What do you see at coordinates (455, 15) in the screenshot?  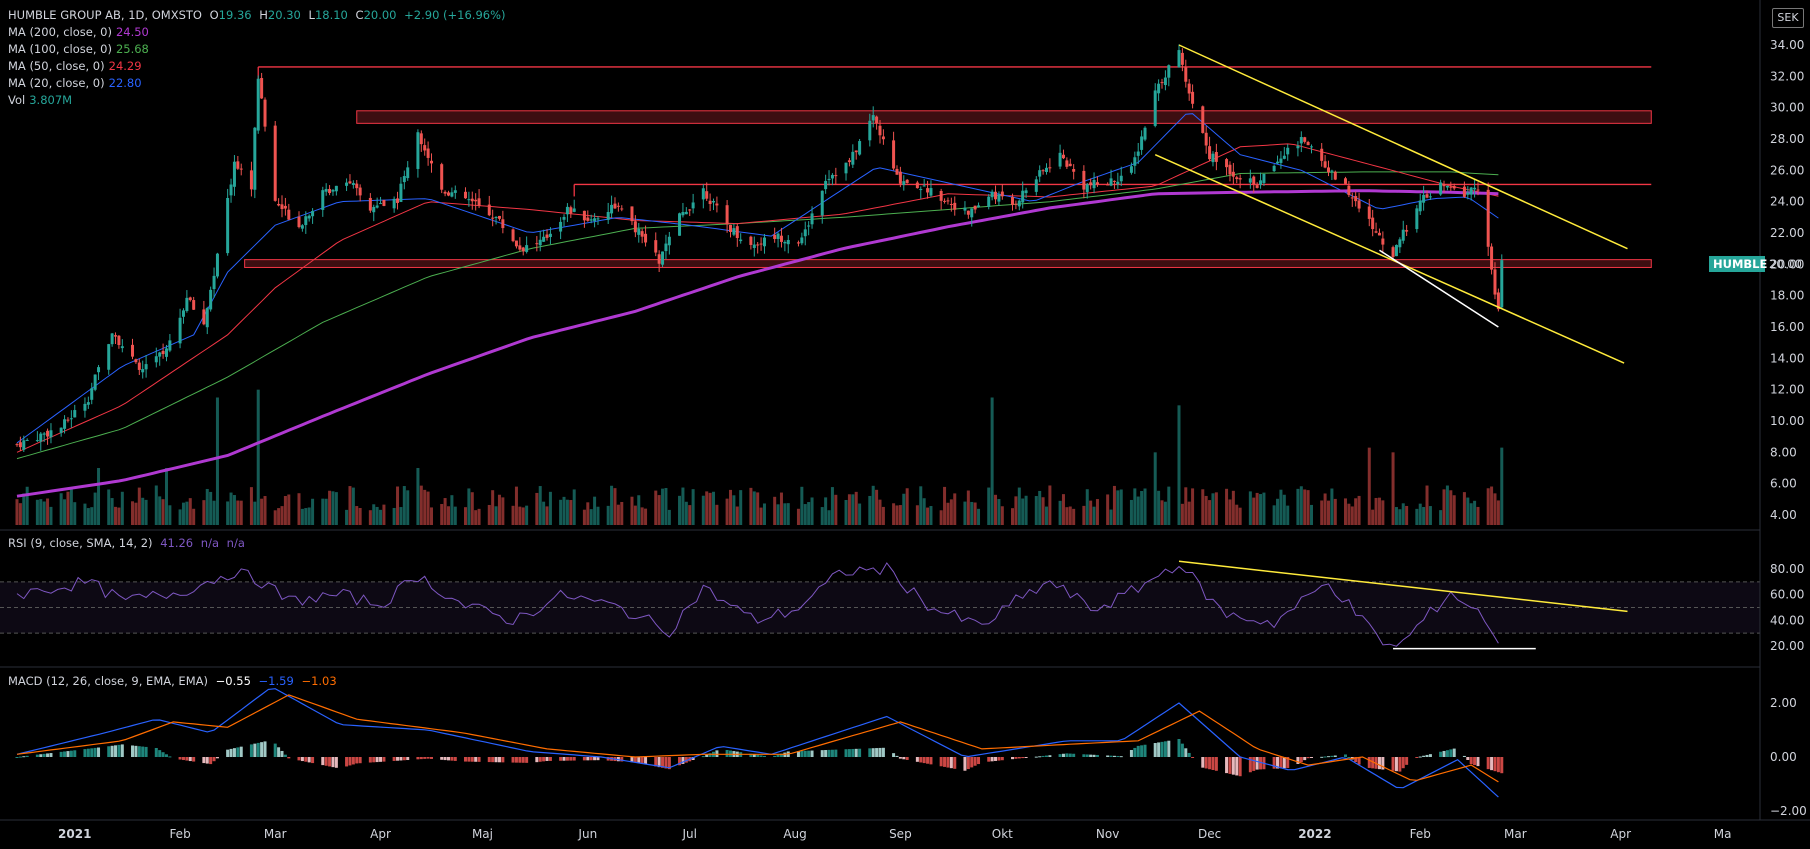 I see `change-value: +2.90 (+16.96%)` at bounding box center [455, 15].